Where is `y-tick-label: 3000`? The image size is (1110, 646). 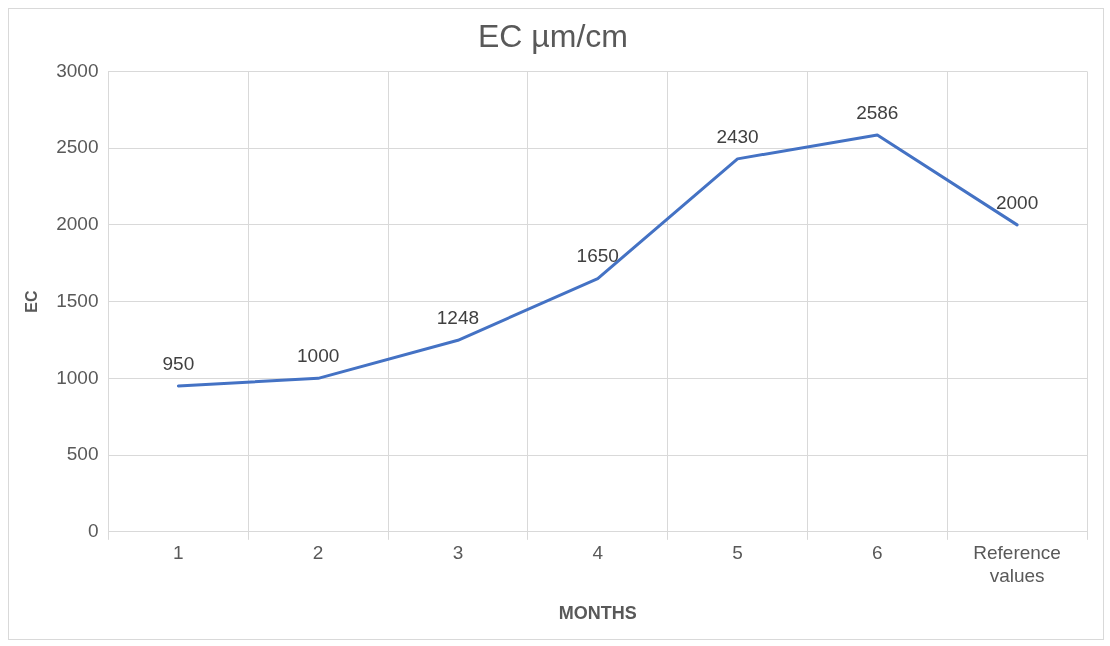 y-tick-label: 3000 is located at coordinates (77, 70).